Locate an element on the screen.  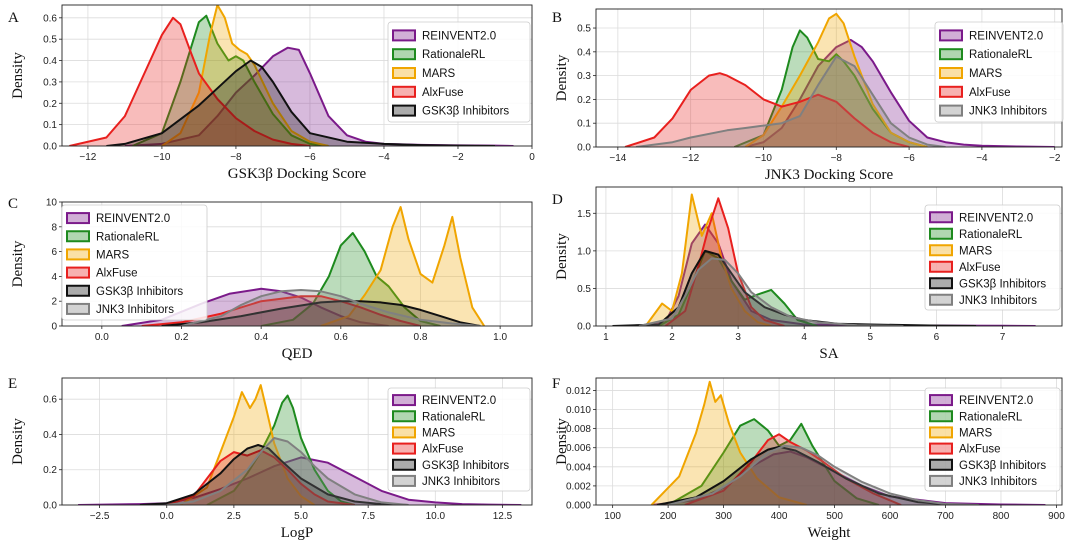
y-tick-label: 0 is located at coordinates (54, 327).